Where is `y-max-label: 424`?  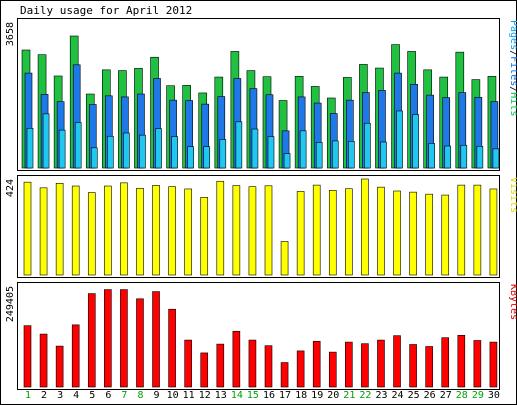
y-max-label: 424 is located at coordinates (10, 188).